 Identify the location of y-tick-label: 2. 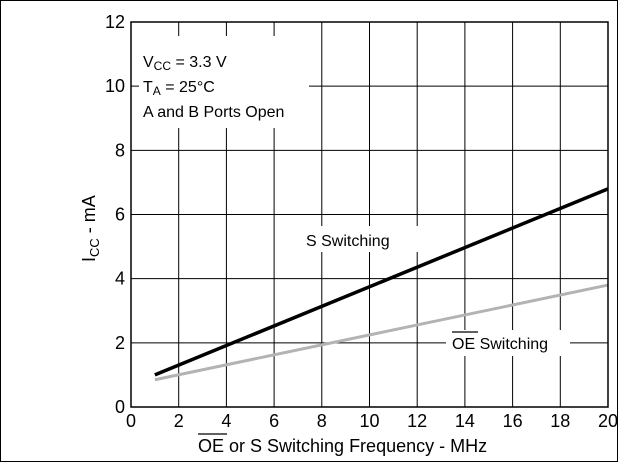
(120, 343).